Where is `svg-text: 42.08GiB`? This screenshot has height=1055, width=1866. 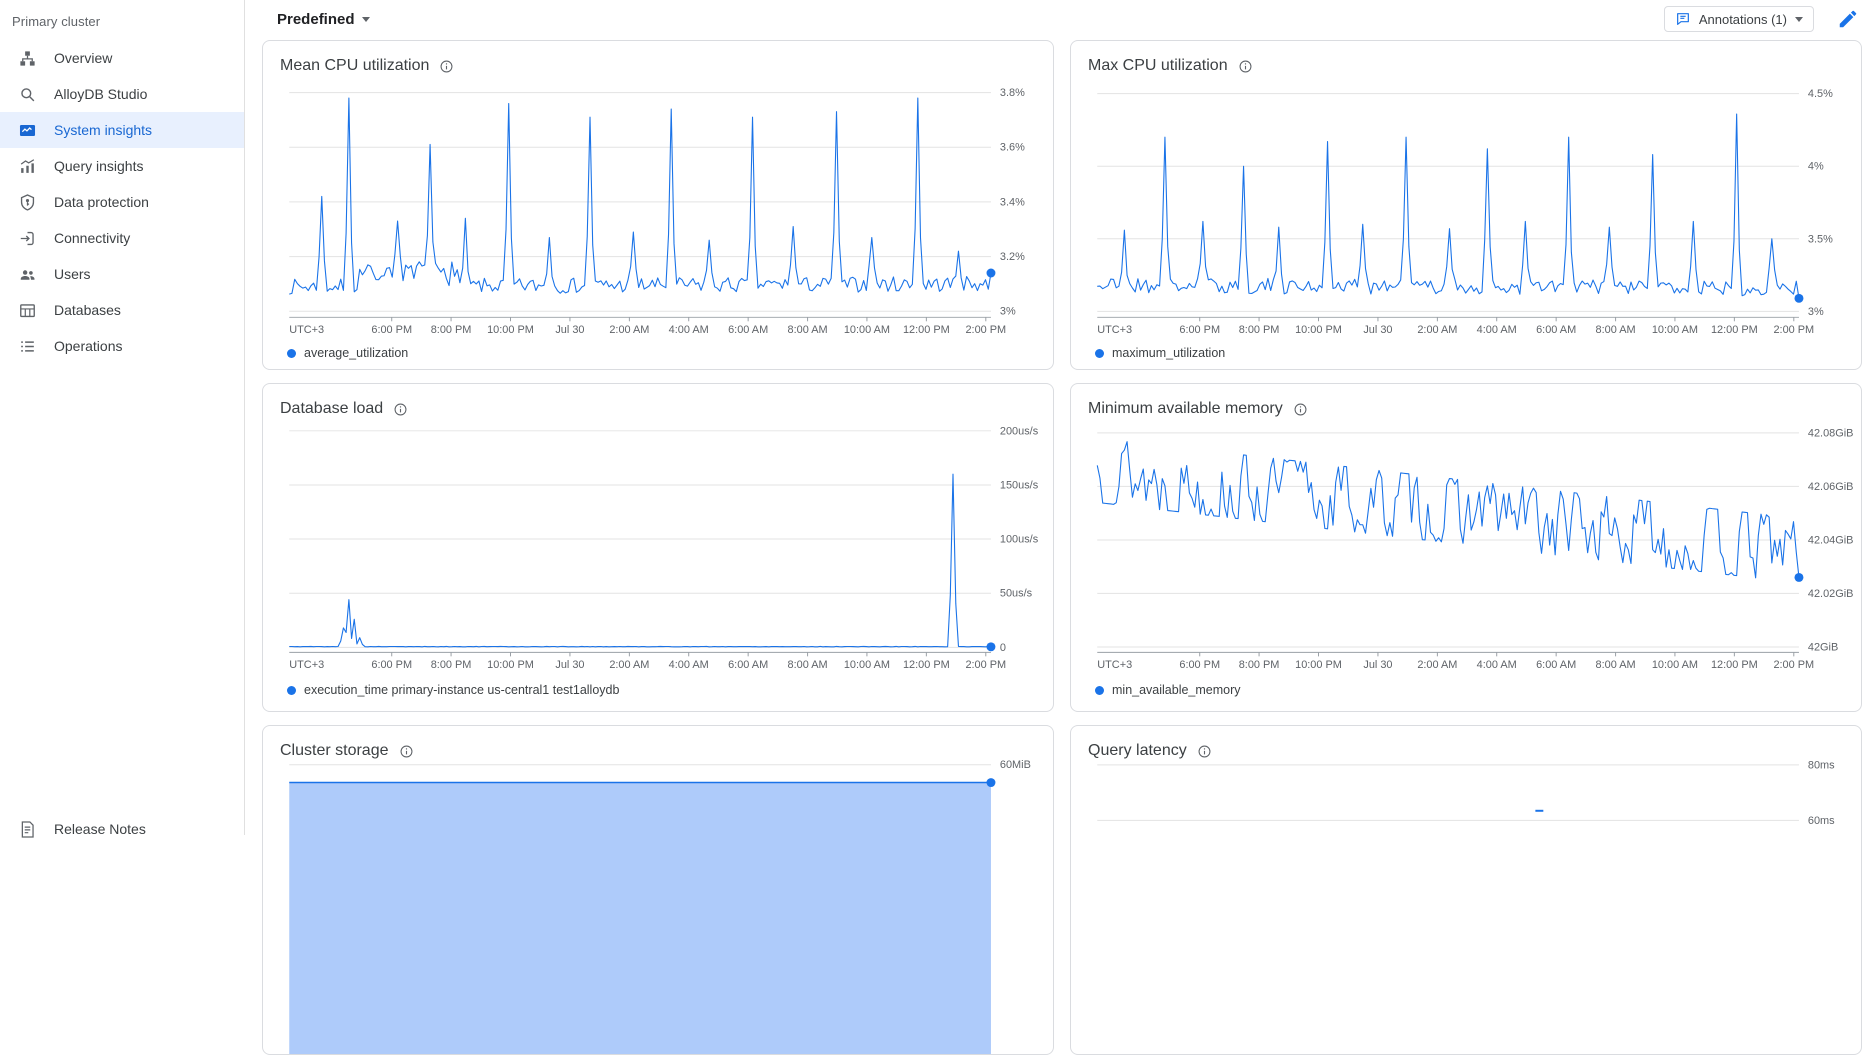
svg-text: 42.08GiB is located at coordinates (1831, 433).